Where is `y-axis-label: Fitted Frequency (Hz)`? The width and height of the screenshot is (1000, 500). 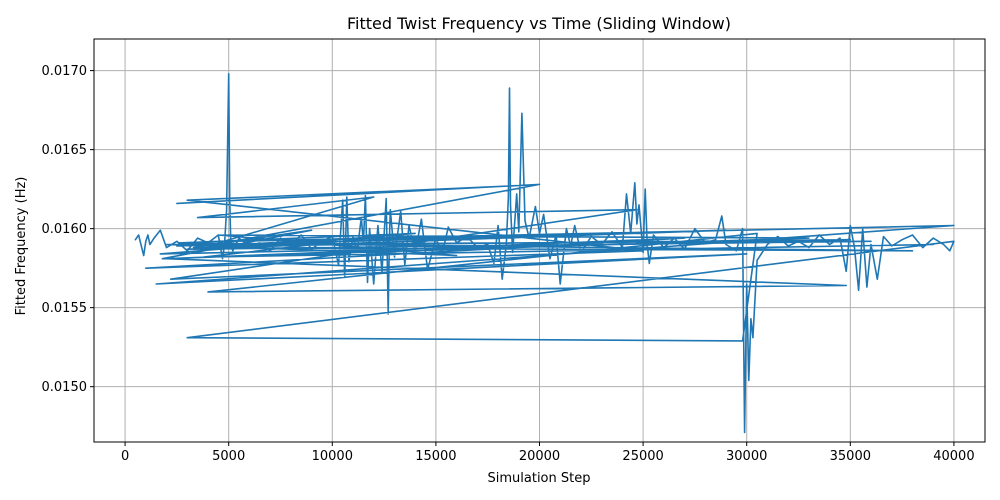
y-axis-label: Fitted Frequency (Hz) is located at coordinates (21, 246).